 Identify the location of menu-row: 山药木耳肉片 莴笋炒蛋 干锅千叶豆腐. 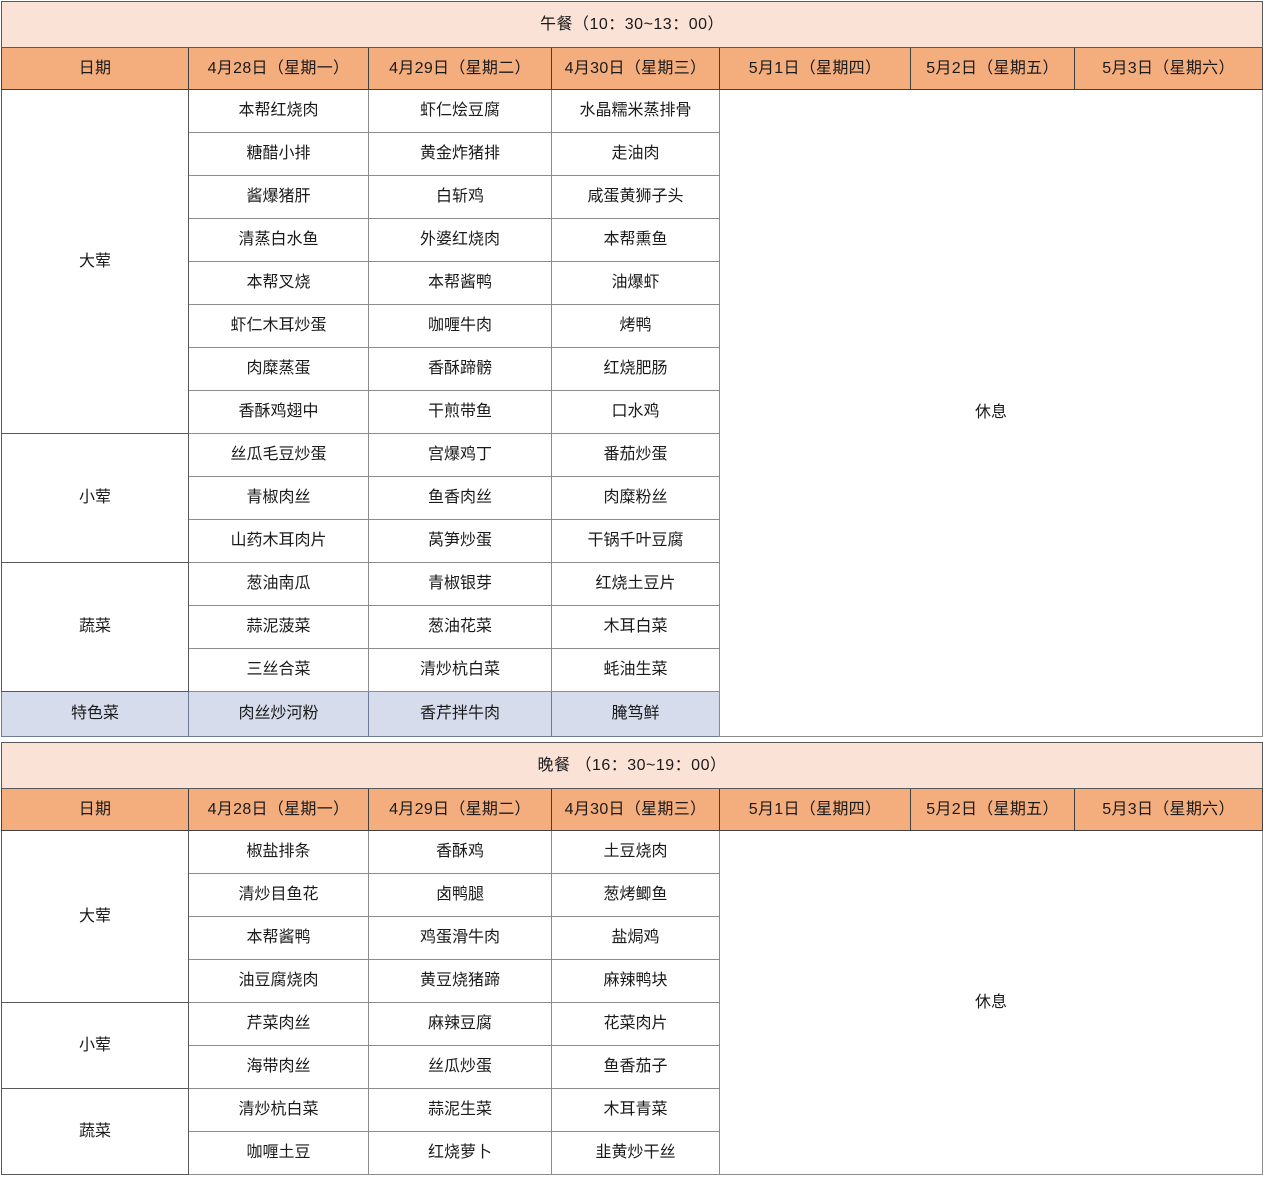
(632, 541).